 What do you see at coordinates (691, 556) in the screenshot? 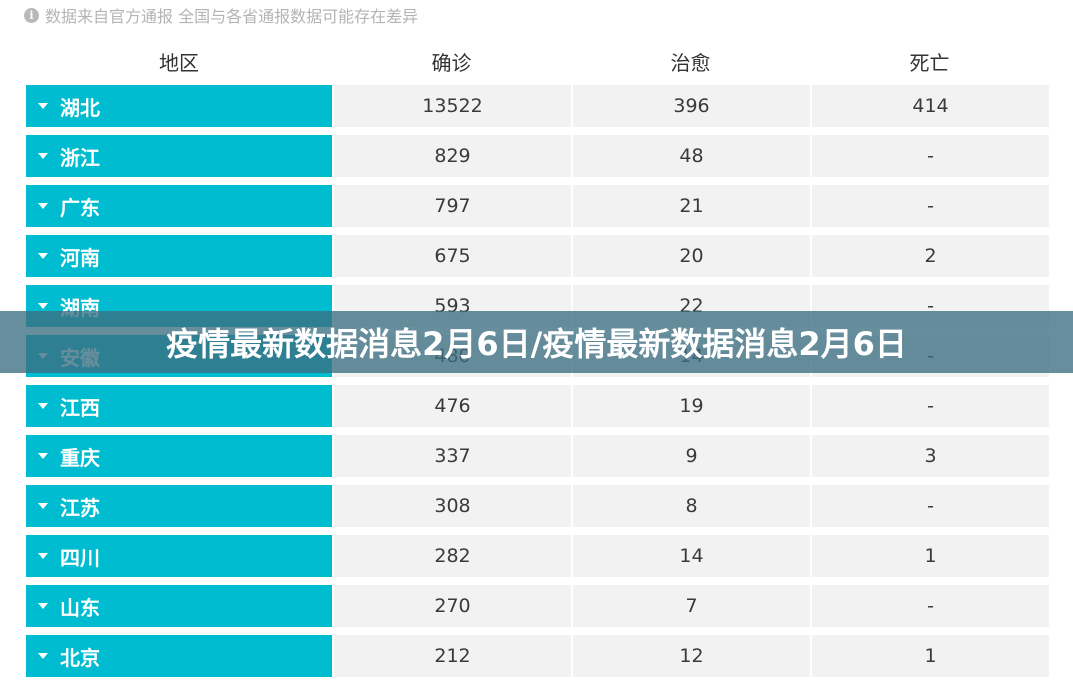
I see `cured-cell: 14` at bounding box center [691, 556].